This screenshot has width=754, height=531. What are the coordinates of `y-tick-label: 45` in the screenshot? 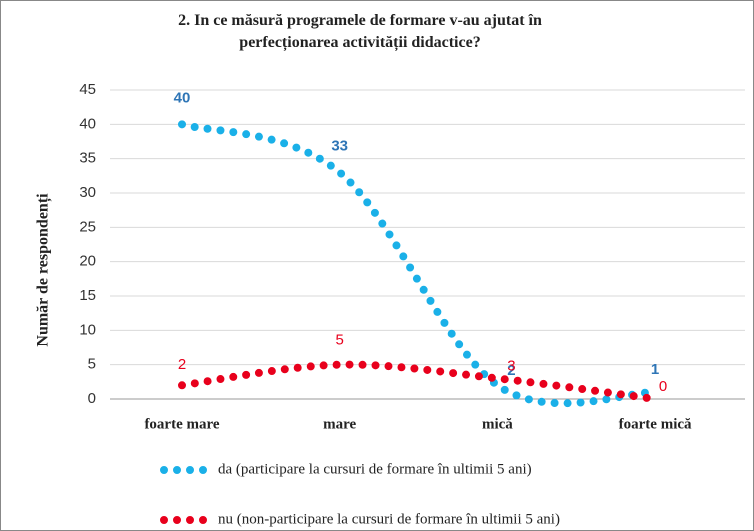 It's located at (87, 89).